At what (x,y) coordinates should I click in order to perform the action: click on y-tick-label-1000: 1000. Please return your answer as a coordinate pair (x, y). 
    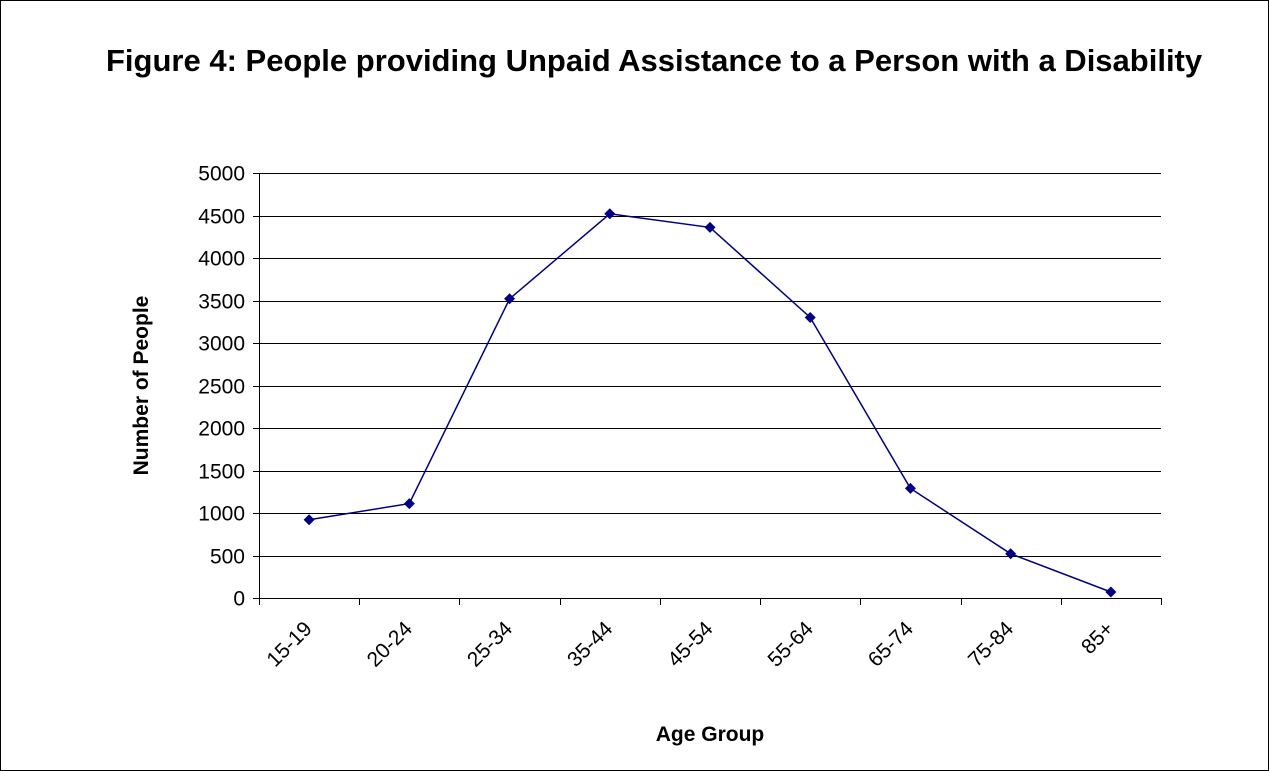
    Looking at the image, I should click on (221, 514).